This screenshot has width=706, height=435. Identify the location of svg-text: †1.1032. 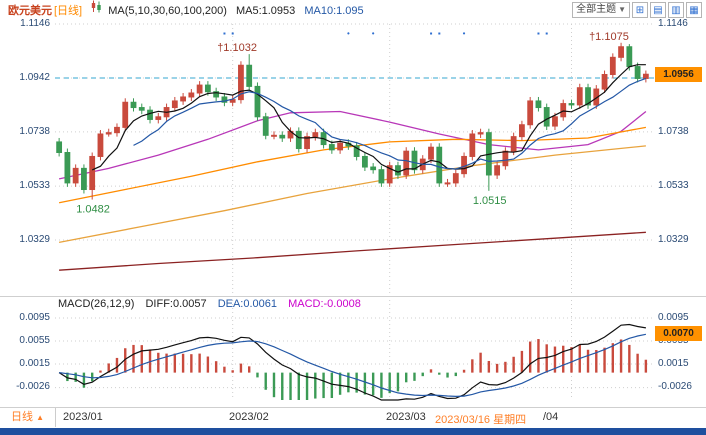
(237, 48).